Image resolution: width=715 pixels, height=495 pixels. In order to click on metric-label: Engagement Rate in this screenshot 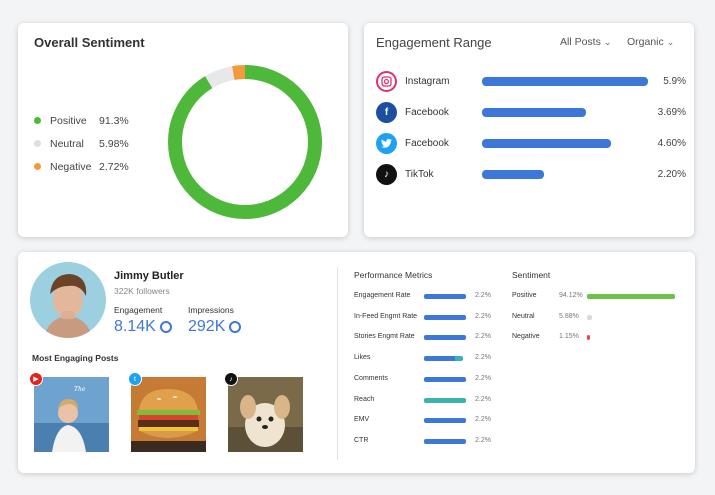, I will do `click(382, 295)`.